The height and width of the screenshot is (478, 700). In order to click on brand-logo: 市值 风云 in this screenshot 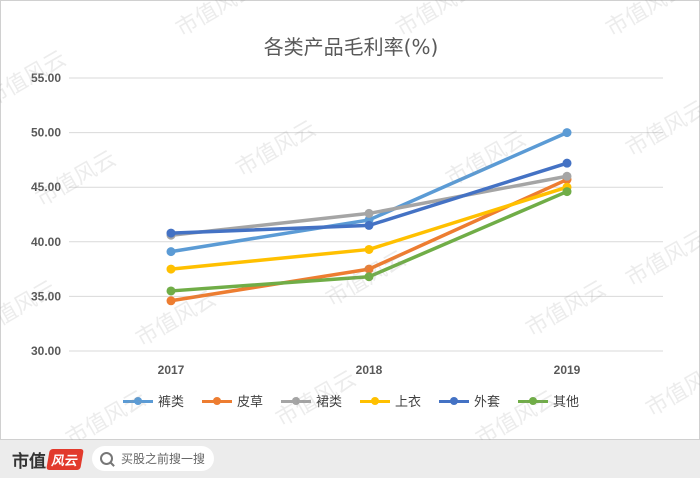, I will do `click(48, 459)`.